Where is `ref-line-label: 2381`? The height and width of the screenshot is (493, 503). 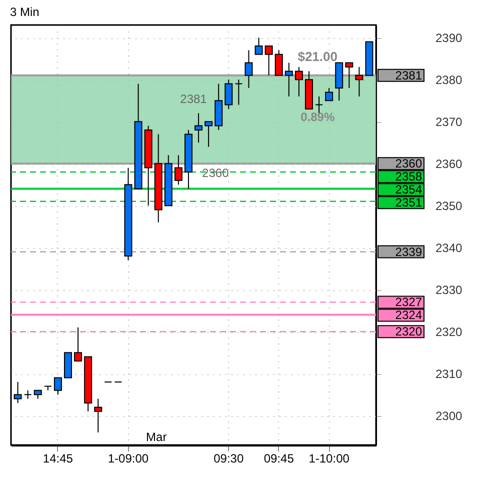
ref-line-label: 2381 is located at coordinates (408, 75).